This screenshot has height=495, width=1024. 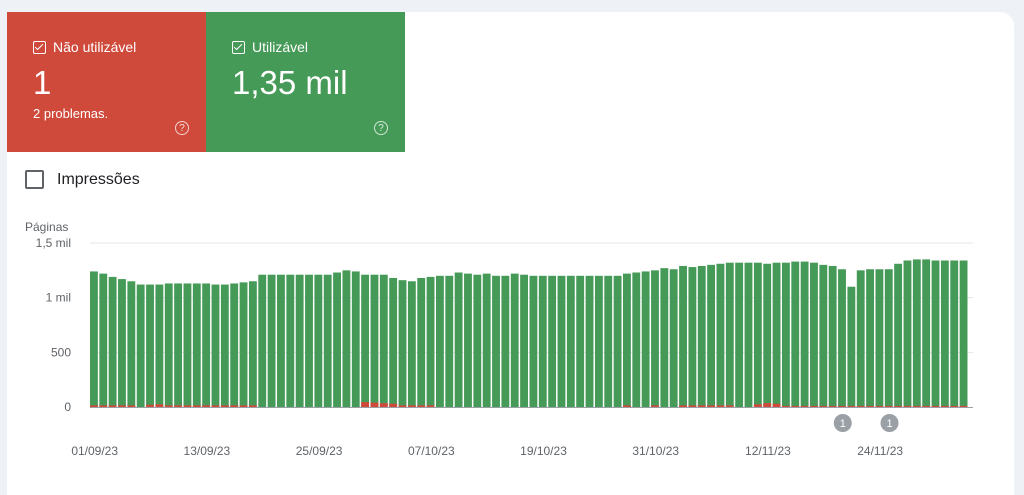 I want to click on x-tick-label: 13/09/23, so click(x=207, y=451).